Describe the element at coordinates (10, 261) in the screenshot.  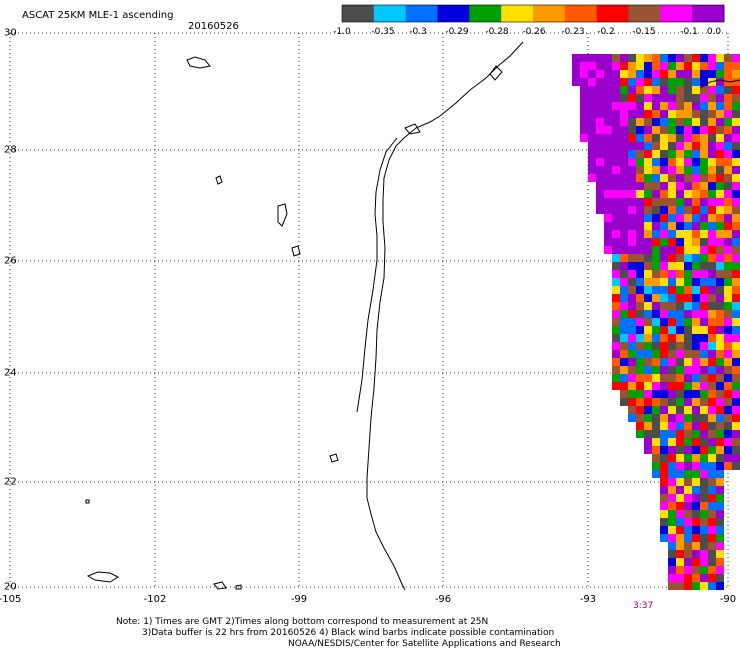
I see `y-tick-label: 26` at that location.